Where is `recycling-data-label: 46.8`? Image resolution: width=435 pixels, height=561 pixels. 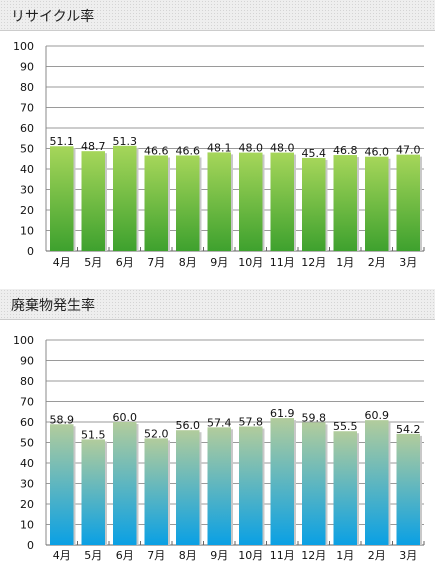 recycling-data-label: 46.8 is located at coordinates (345, 150).